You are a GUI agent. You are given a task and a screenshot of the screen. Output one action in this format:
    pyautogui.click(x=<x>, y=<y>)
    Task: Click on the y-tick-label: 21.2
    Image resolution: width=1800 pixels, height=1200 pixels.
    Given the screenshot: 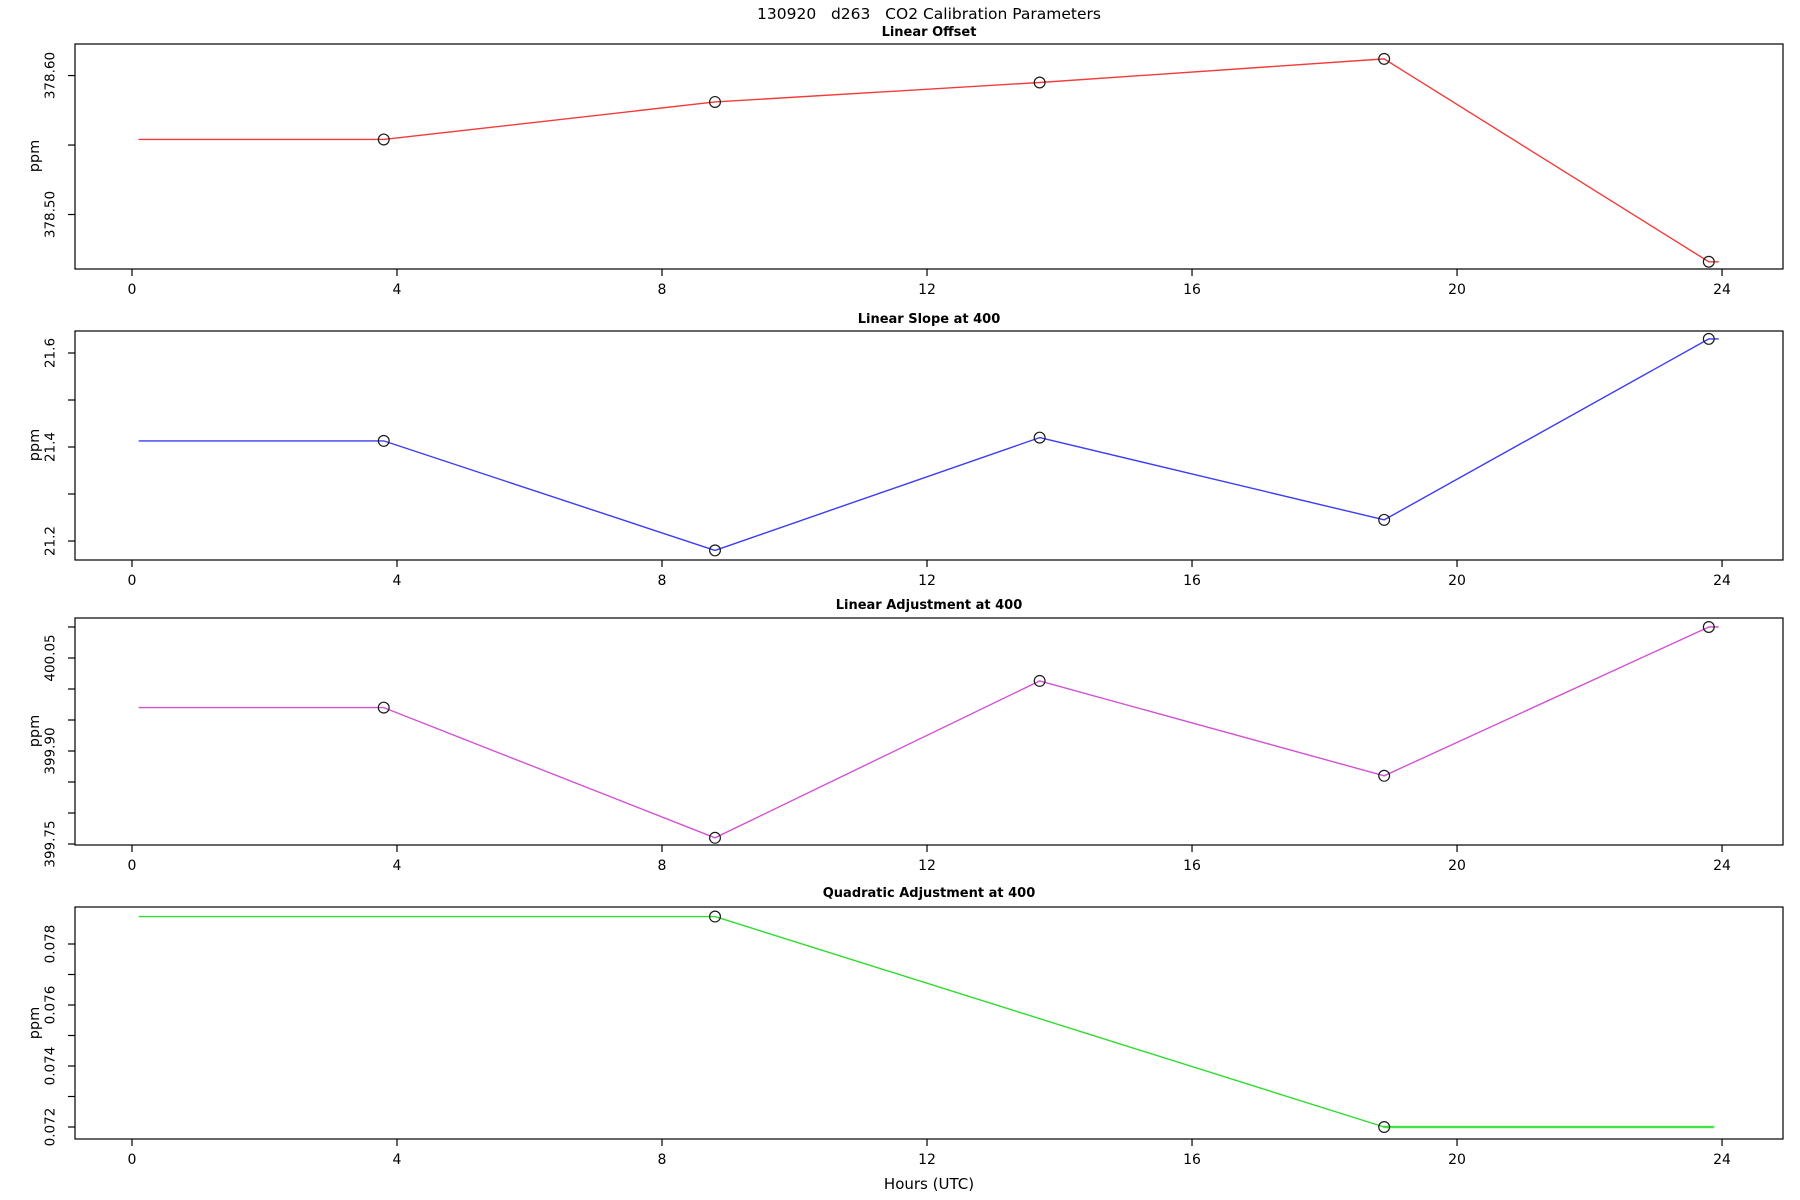 What is the action you would take?
    pyautogui.click(x=51, y=541)
    